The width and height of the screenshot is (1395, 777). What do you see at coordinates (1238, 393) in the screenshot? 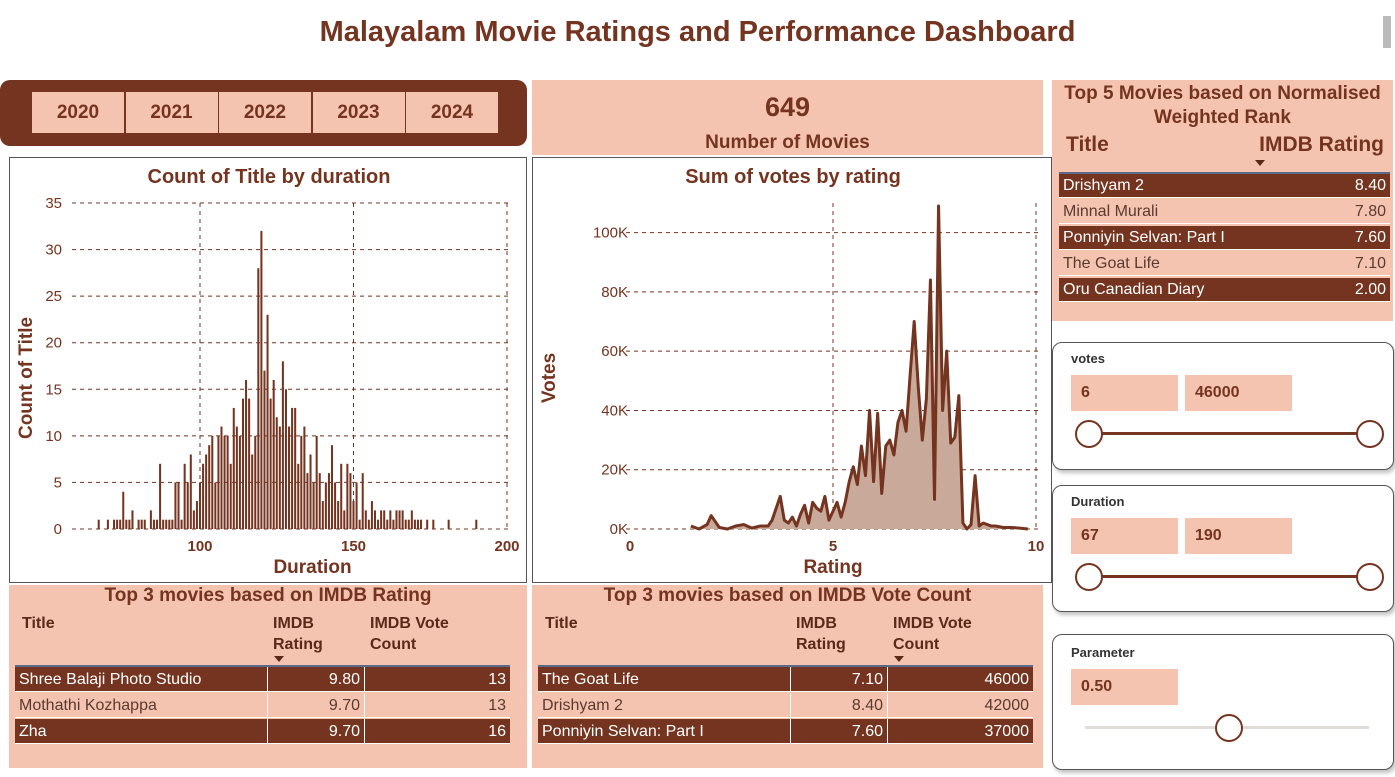
I see `slicer-input: 46000` at bounding box center [1238, 393].